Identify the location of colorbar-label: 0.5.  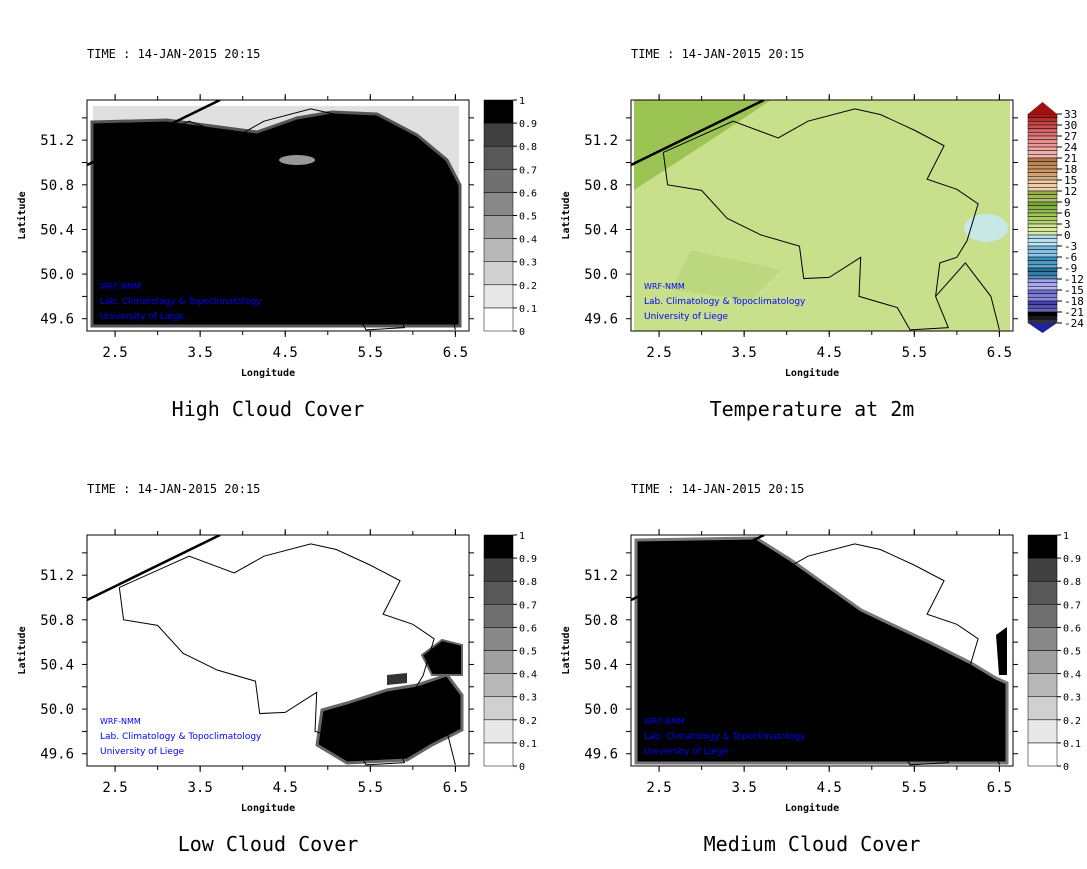
(1072, 652).